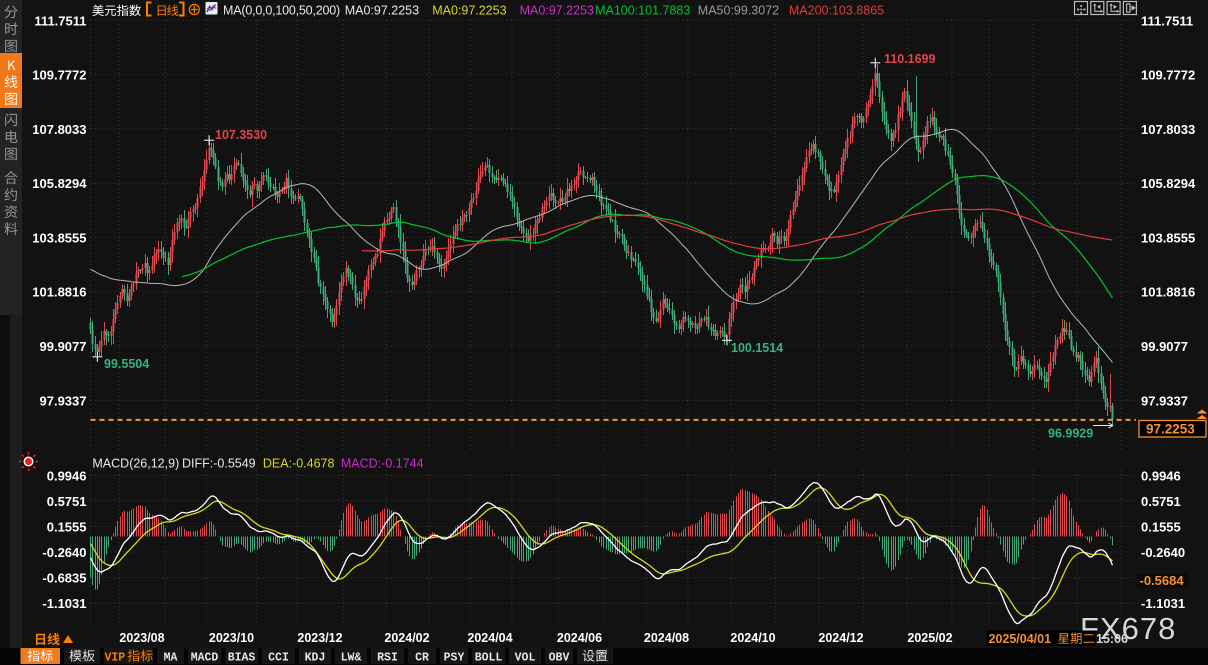  What do you see at coordinates (929, 638) in the screenshot?
I see `svg-text: 2025/02` at bounding box center [929, 638].